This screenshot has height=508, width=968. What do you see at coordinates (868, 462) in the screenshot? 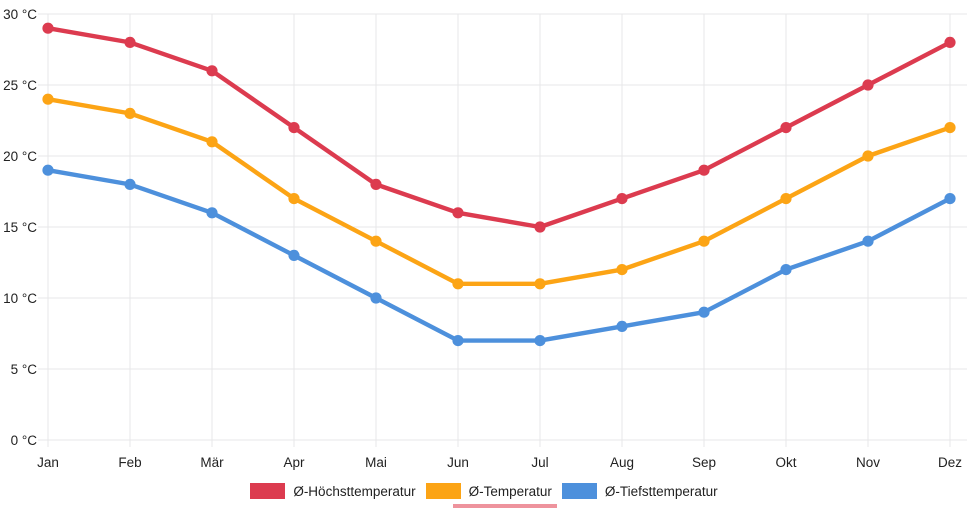
I see `x-axis-label: Nov` at bounding box center [868, 462].